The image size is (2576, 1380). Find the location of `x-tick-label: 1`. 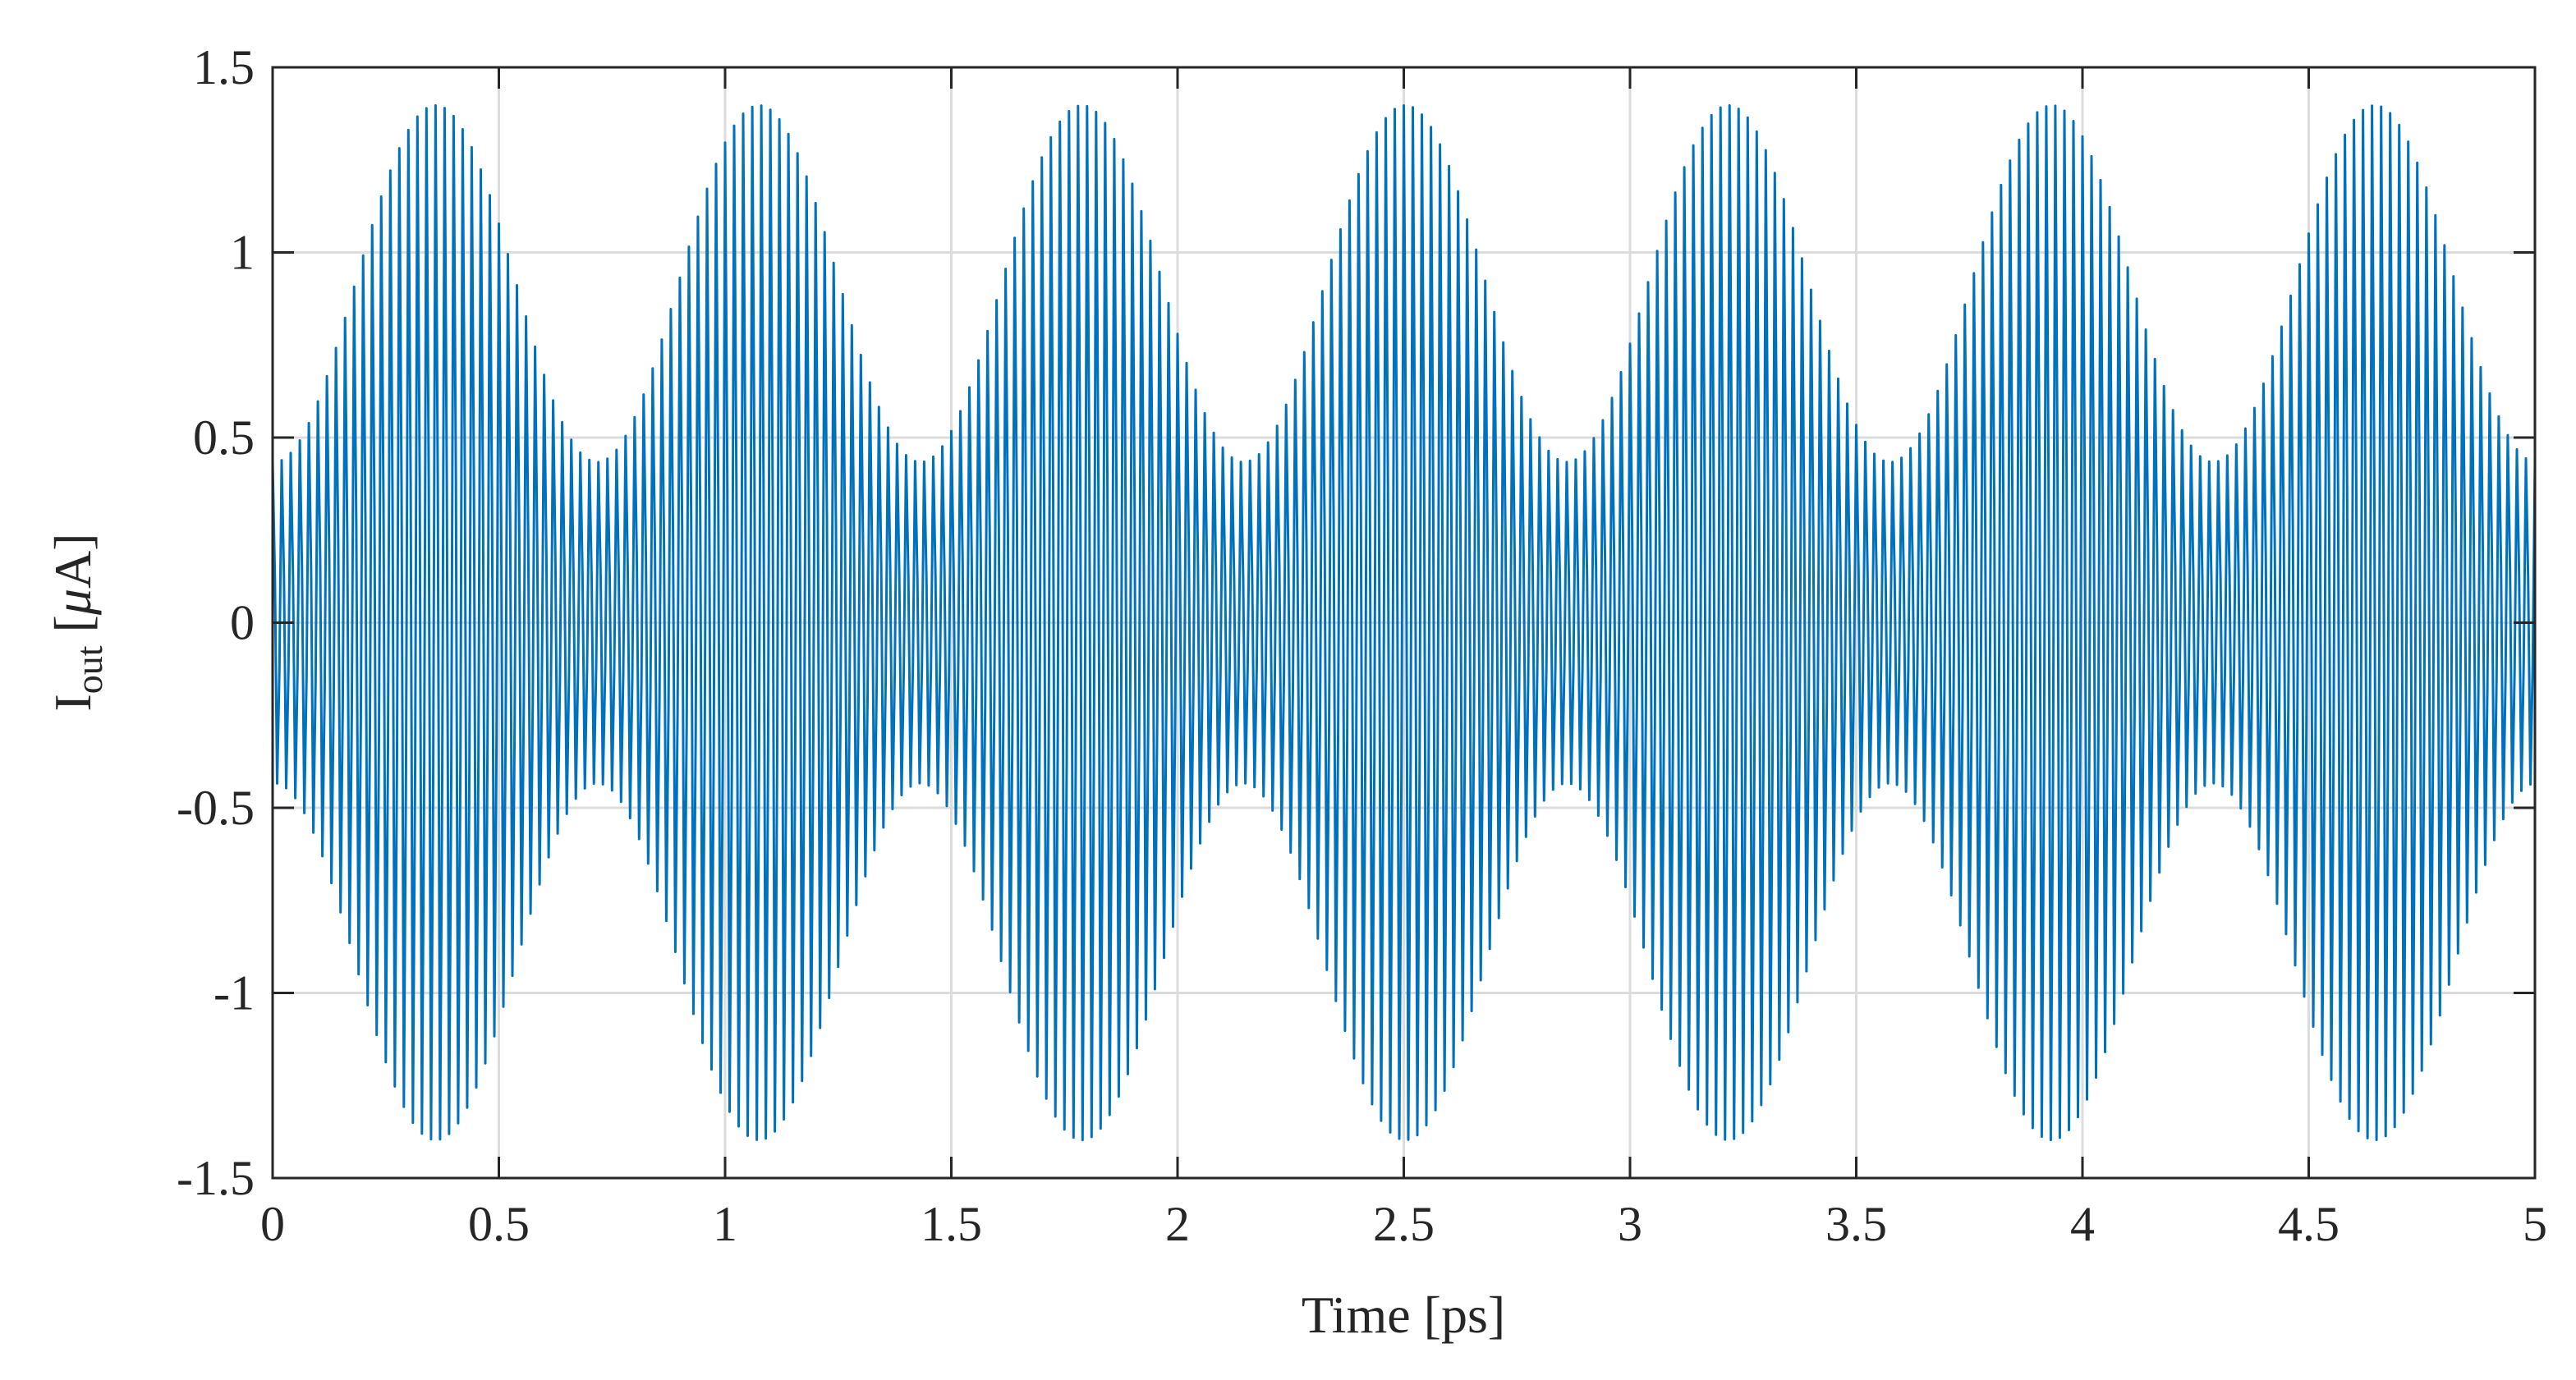

x-tick-label: 1 is located at coordinates (725, 1224).